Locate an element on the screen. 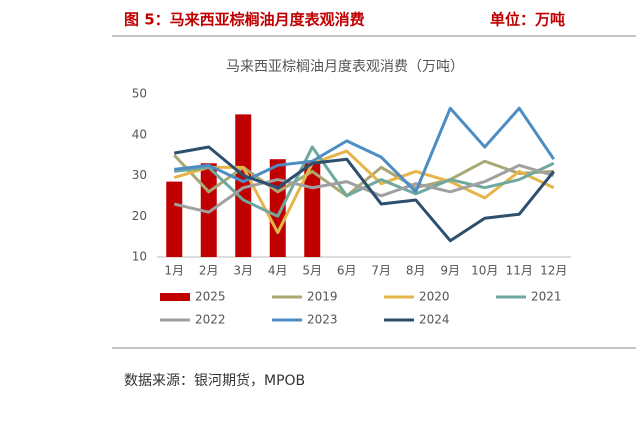 The image size is (636, 421). y-tick-label: 10 is located at coordinates (139, 257).